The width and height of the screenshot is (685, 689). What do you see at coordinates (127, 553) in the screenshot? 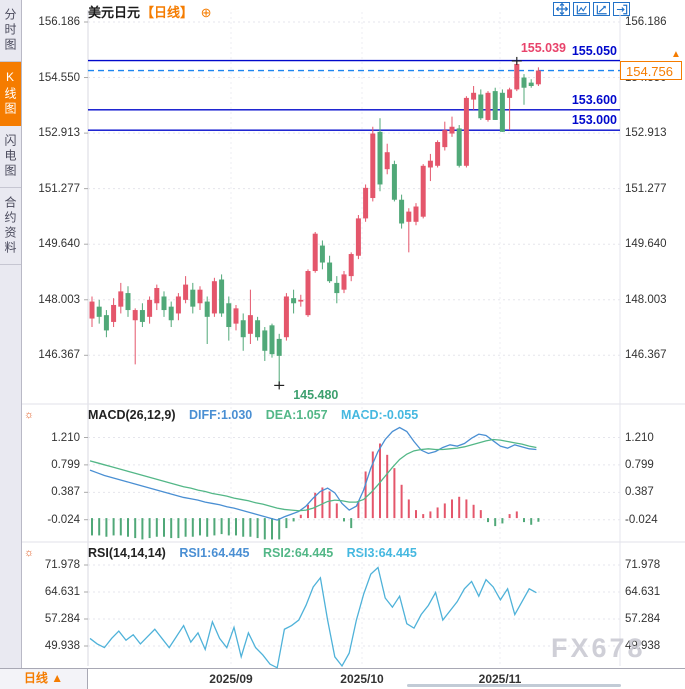
I see `rsi-title: RSI(14,14,14)` at bounding box center [127, 553].